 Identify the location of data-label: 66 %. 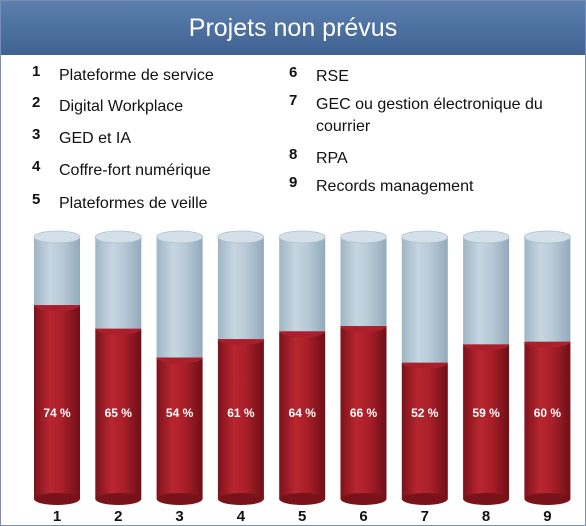
(364, 413).